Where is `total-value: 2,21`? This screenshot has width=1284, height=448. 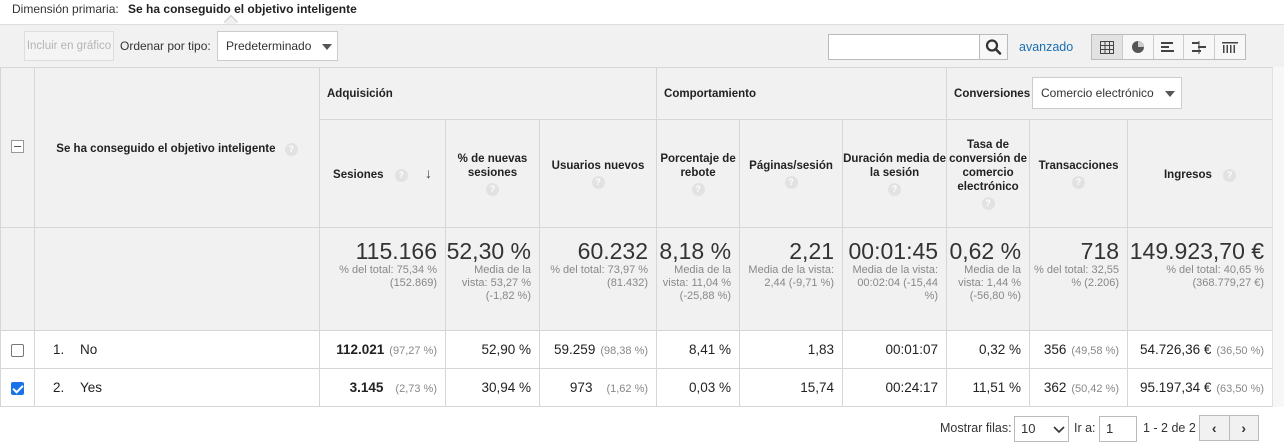
total-value: 2,21 is located at coordinates (812, 251).